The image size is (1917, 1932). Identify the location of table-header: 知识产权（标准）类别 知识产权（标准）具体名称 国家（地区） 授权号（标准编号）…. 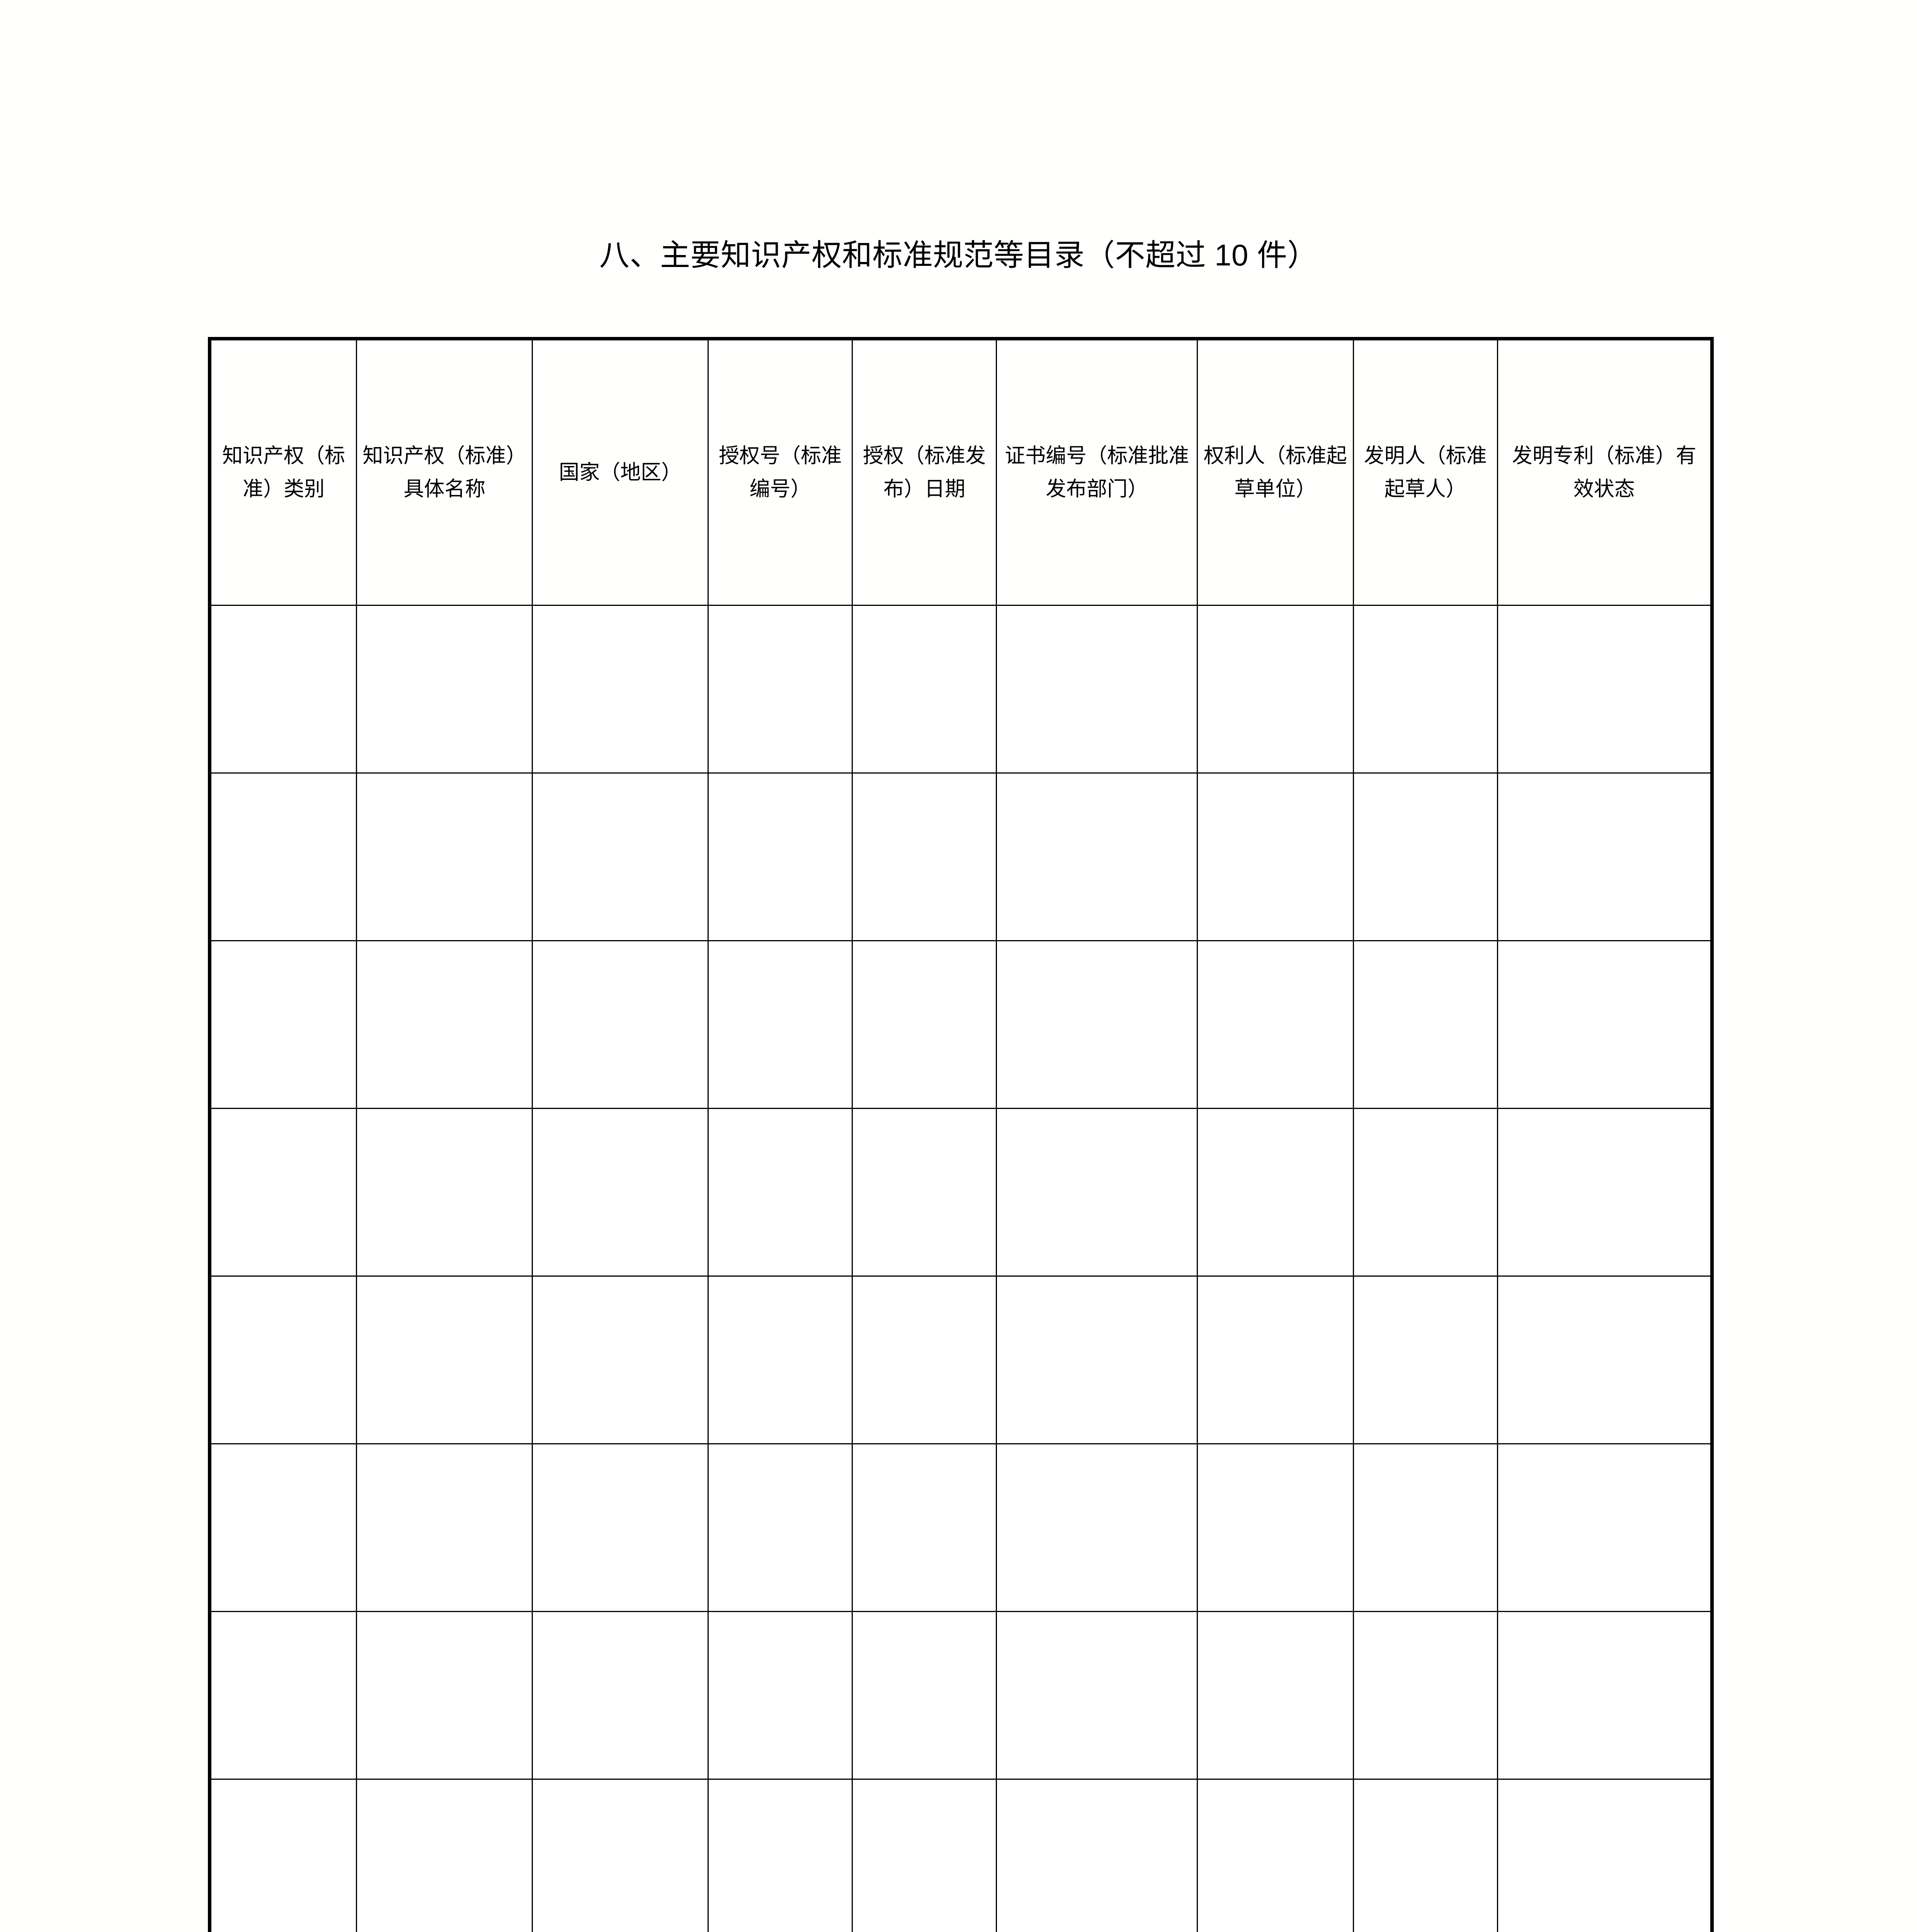
(961, 472).